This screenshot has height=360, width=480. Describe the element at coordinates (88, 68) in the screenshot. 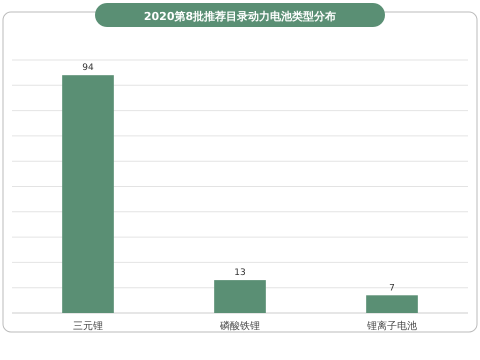

I see `data-label: 94` at that location.